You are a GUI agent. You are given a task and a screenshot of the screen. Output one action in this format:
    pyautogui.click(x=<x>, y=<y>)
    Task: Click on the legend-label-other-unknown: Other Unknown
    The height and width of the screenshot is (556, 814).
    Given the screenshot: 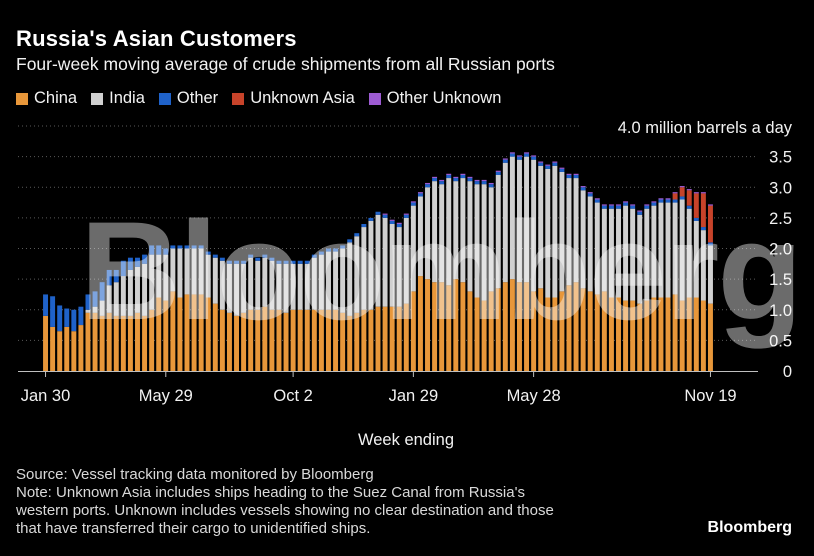 What is the action you would take?
    pyautogui.click(x=444, y=98)
    